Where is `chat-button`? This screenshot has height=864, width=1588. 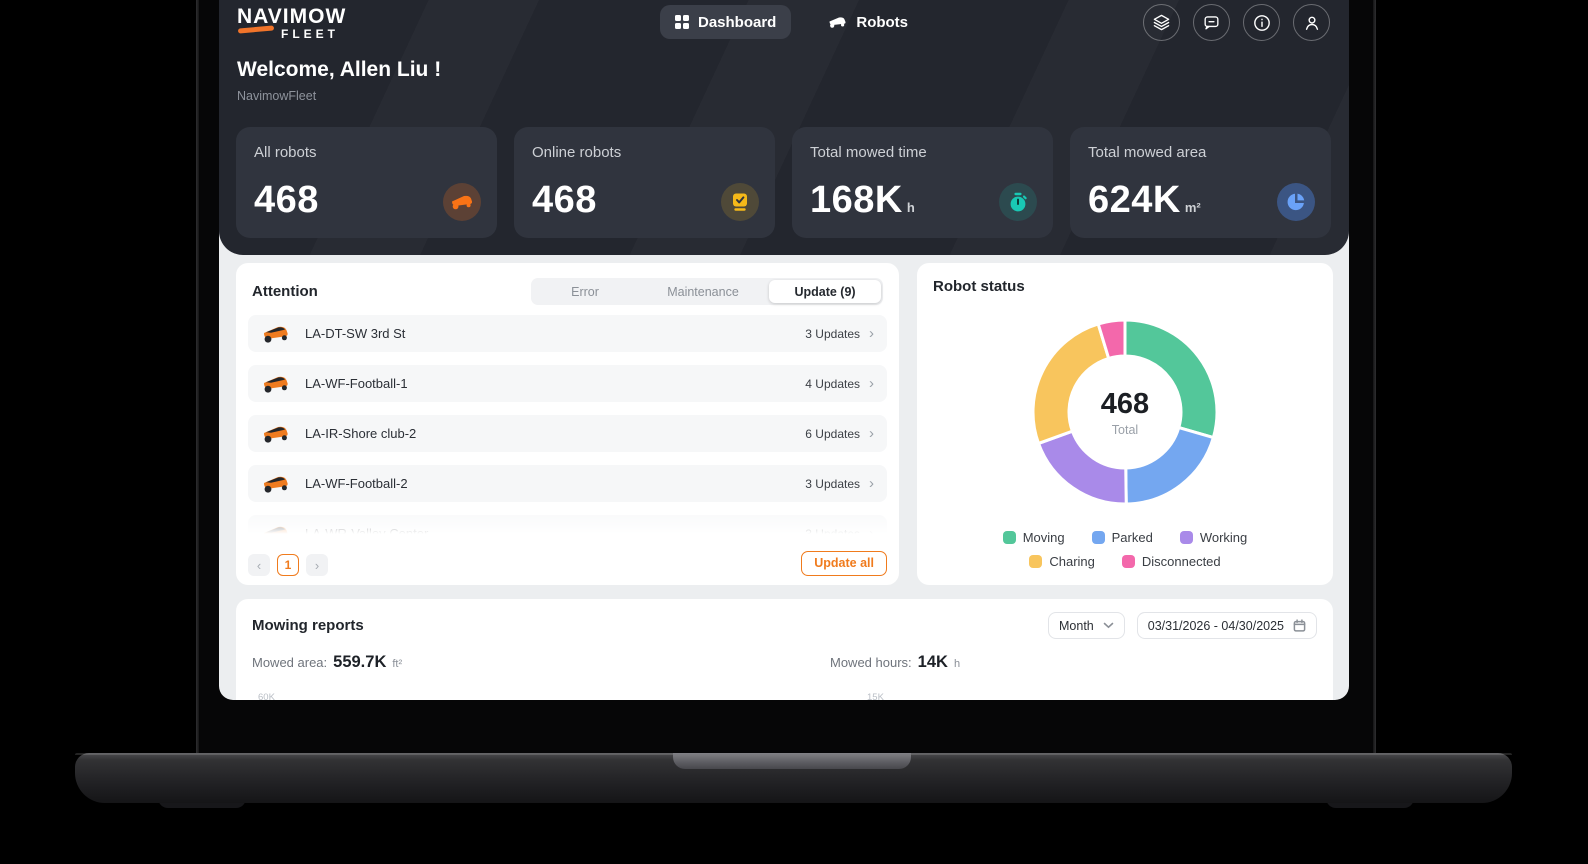 chat-button is located at coordinates (1211, 22).